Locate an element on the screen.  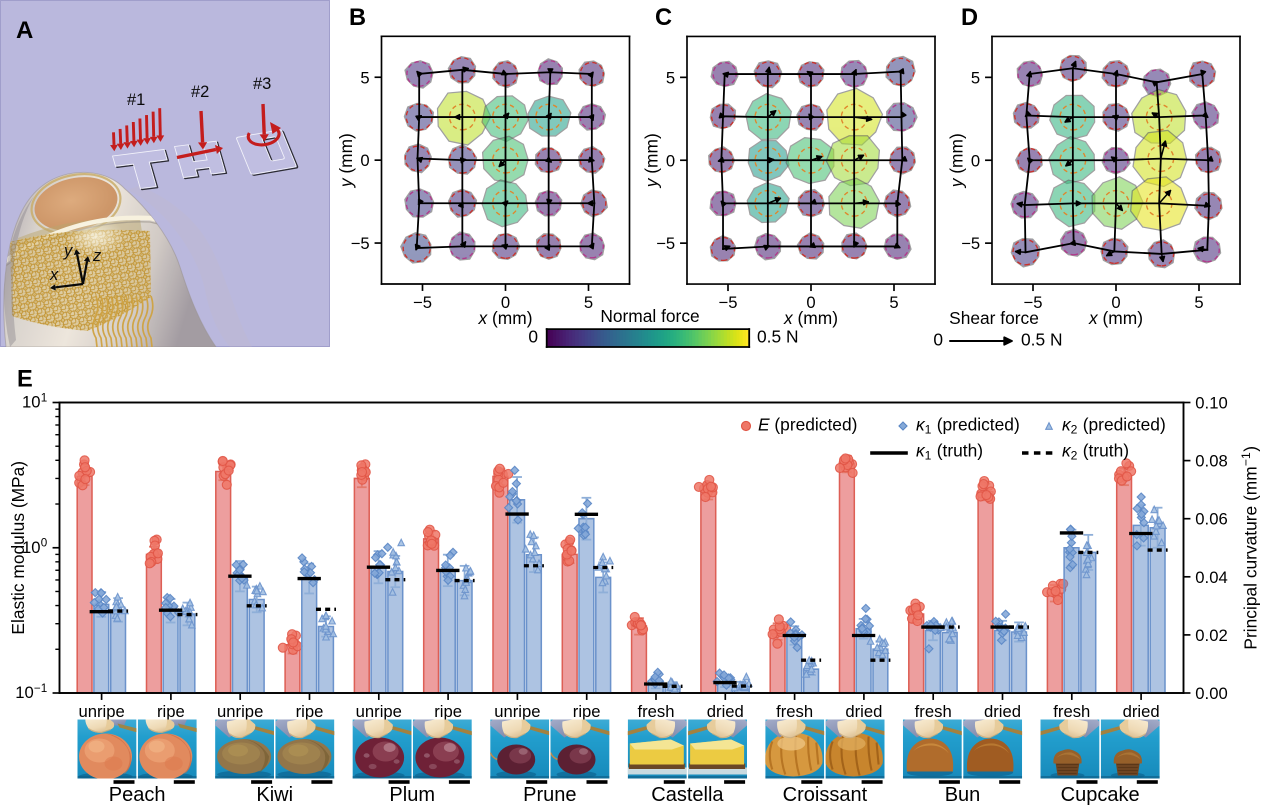
svg-text:E ( p r: E ( p r e d i c t e d ) is located at coordinates (807, 423).